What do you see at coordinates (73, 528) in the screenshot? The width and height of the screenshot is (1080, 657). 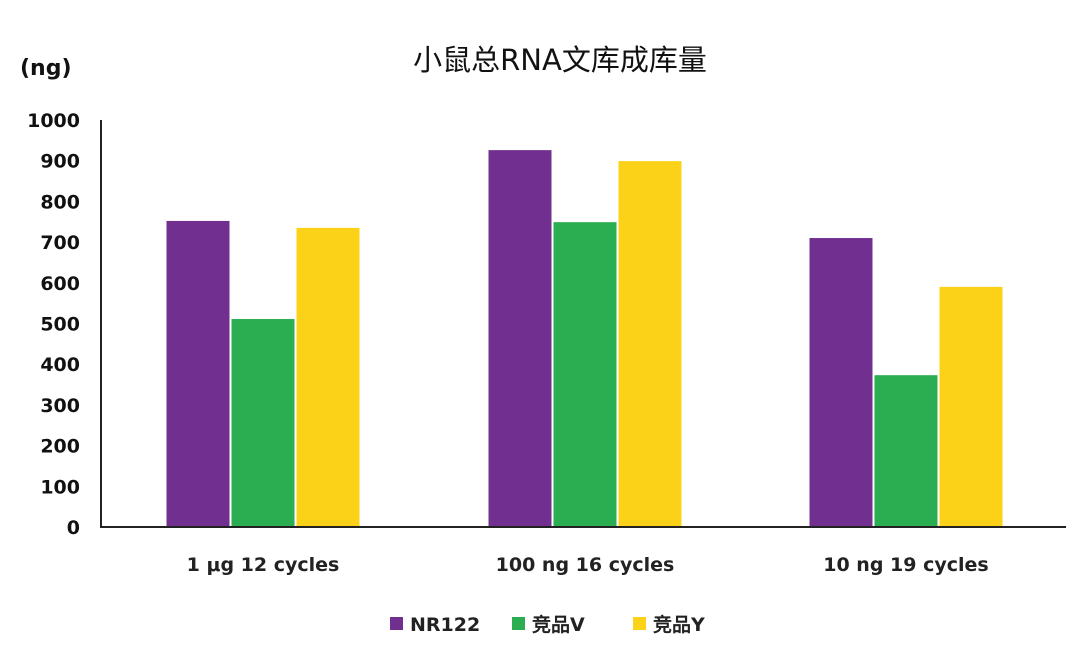 I see `y-tick-label: 0` at bounding box center [73, 528].